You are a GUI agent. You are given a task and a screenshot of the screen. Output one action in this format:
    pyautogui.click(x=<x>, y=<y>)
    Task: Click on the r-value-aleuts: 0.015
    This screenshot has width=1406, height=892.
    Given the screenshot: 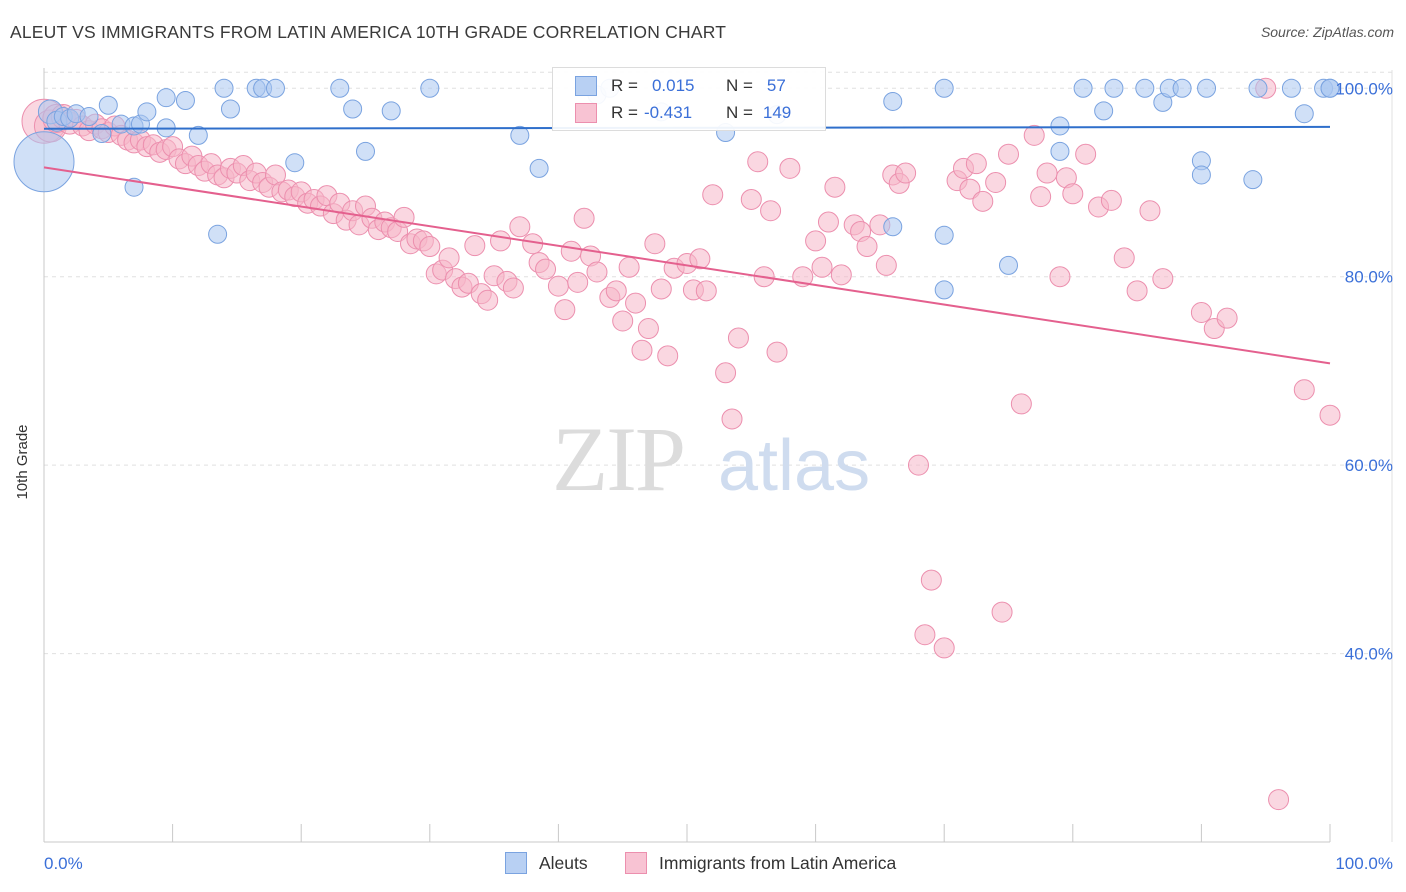 What is the action you would take?
    pyautogui.click(x=673, y=85)
    